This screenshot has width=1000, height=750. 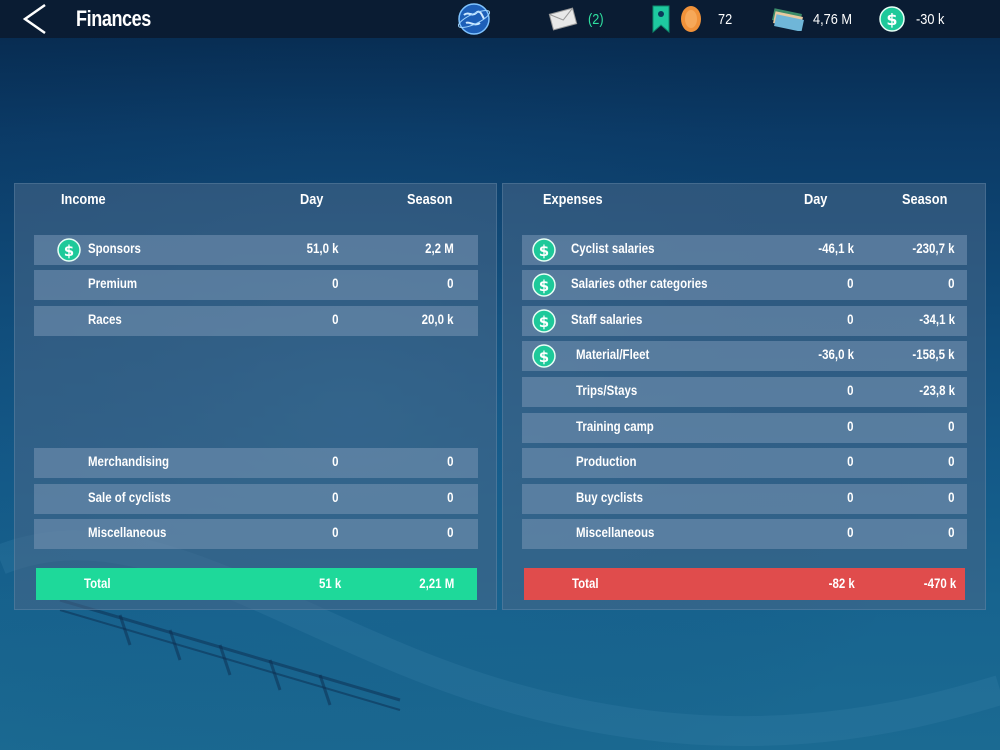 I want to click on banknotes-icon, so click(x=788, y=19).